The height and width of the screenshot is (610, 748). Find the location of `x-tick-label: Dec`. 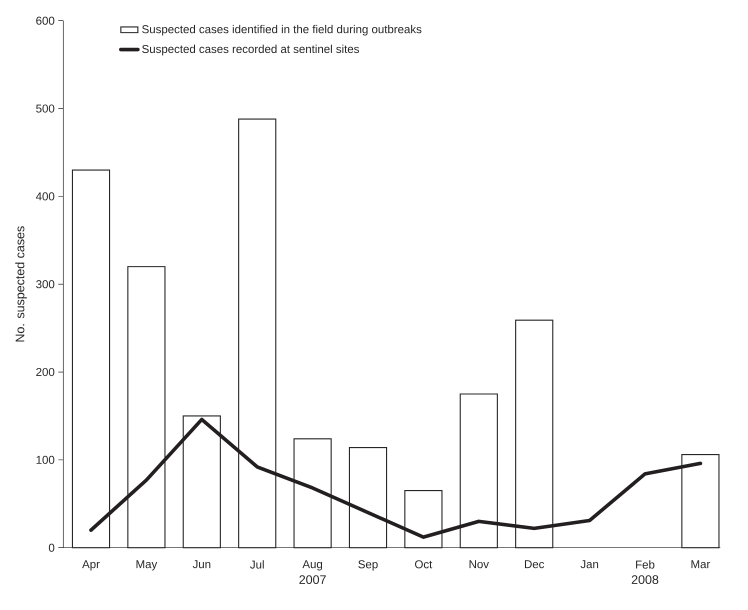

x-tick-label: Dec is located at coordinates (534, 564).